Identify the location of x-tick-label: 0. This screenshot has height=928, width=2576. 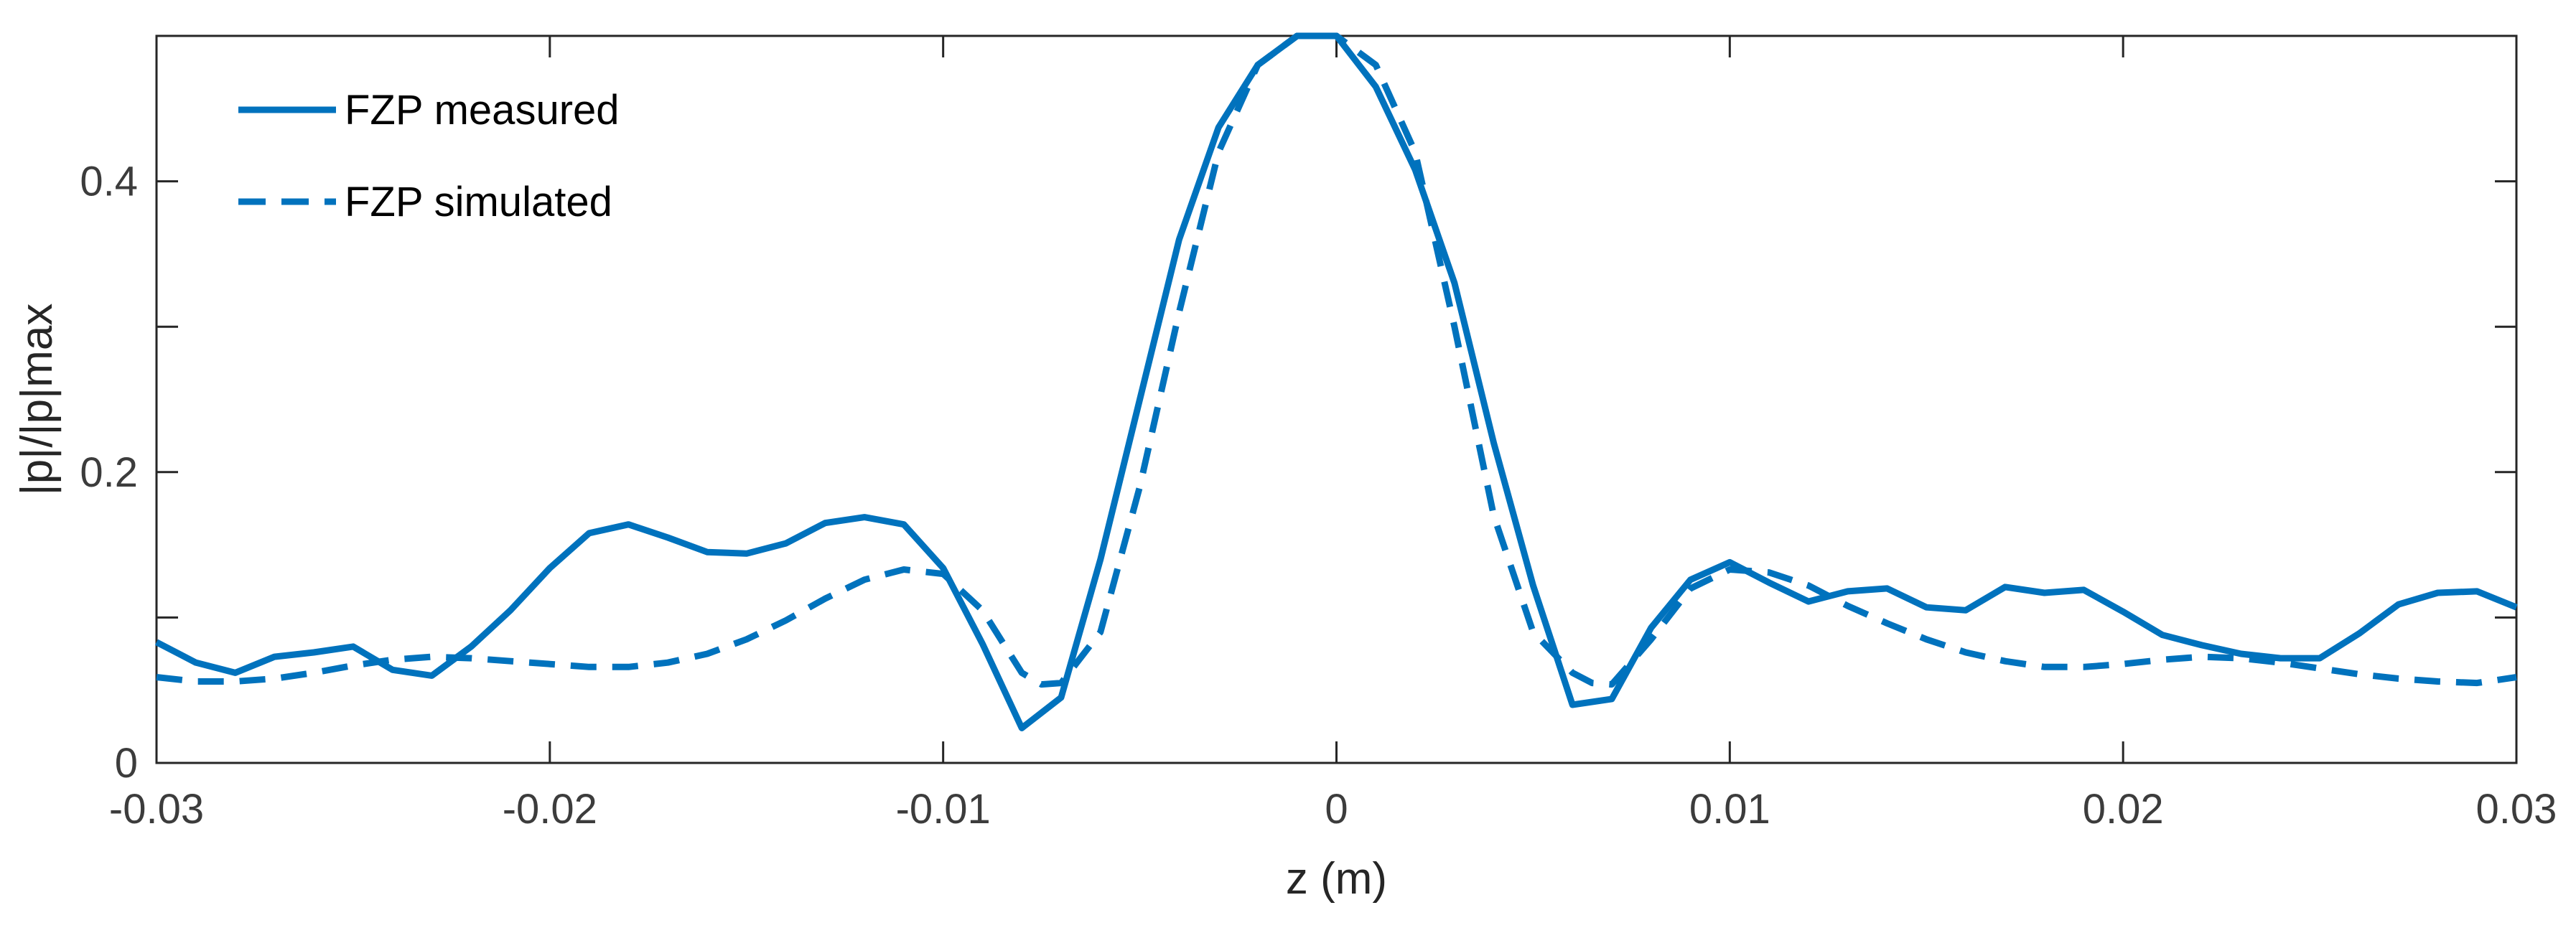
(1336, 809).